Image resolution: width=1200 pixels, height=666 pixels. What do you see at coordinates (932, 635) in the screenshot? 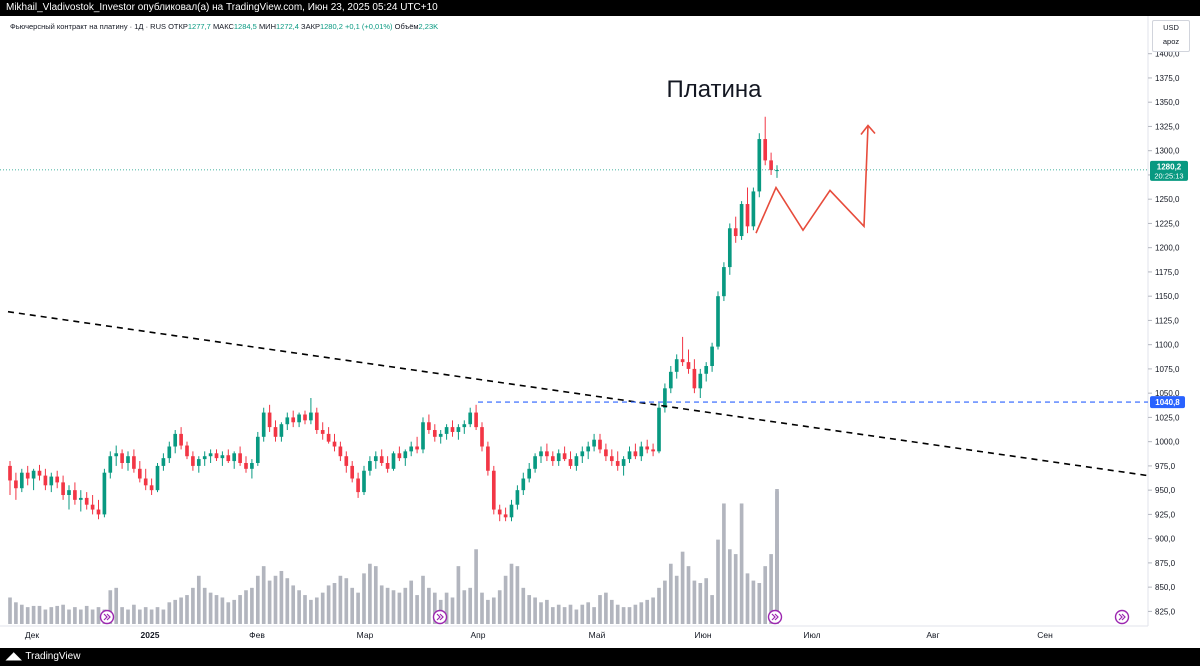
I see `x-tick-label: Авг` at bounding box center [932, 635].